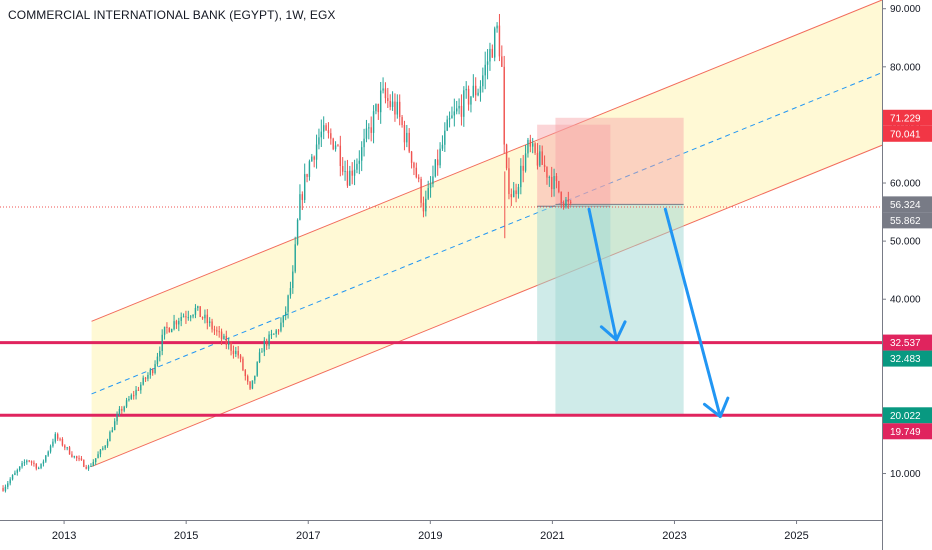 This screenshot has width=932, height=550. Describe the element at coordinates (186, 536) in the screenshot. I see `x-tick-label: 2015` at that location.